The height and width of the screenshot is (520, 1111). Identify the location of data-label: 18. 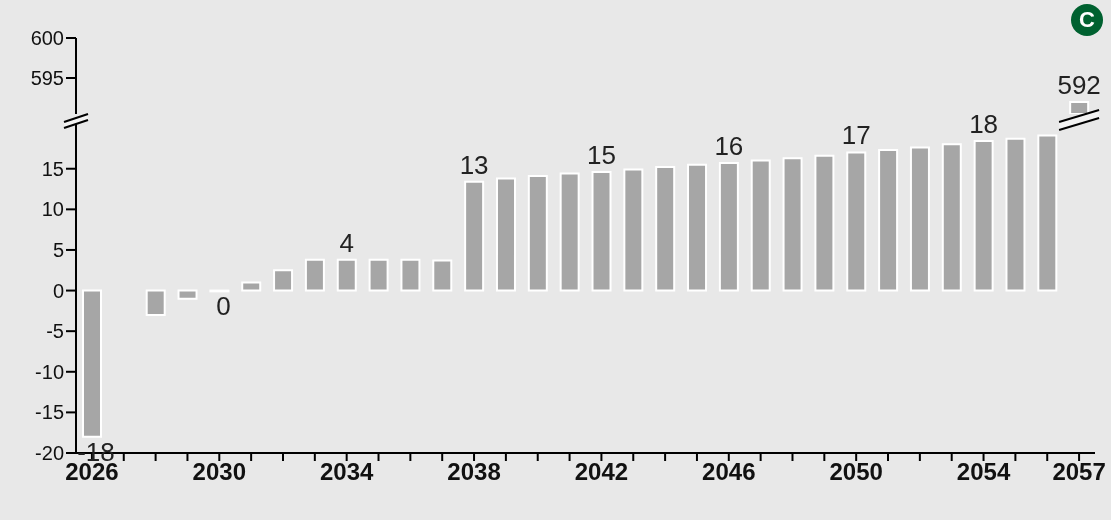
(984, 124).